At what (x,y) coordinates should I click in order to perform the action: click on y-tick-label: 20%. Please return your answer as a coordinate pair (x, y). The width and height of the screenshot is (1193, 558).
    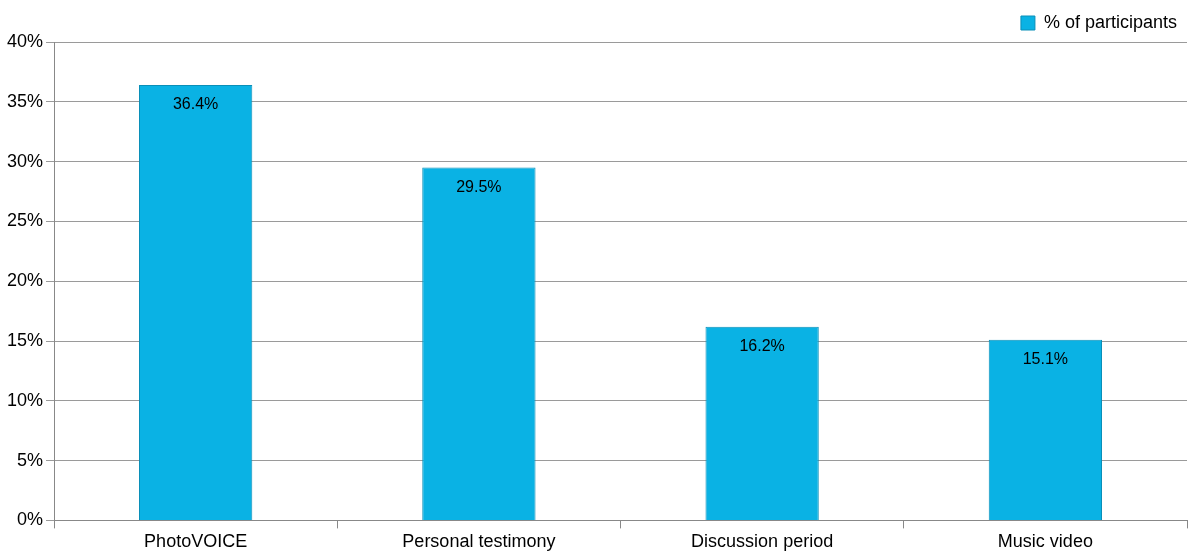
    Looking at the image, I should click on (25, 280).